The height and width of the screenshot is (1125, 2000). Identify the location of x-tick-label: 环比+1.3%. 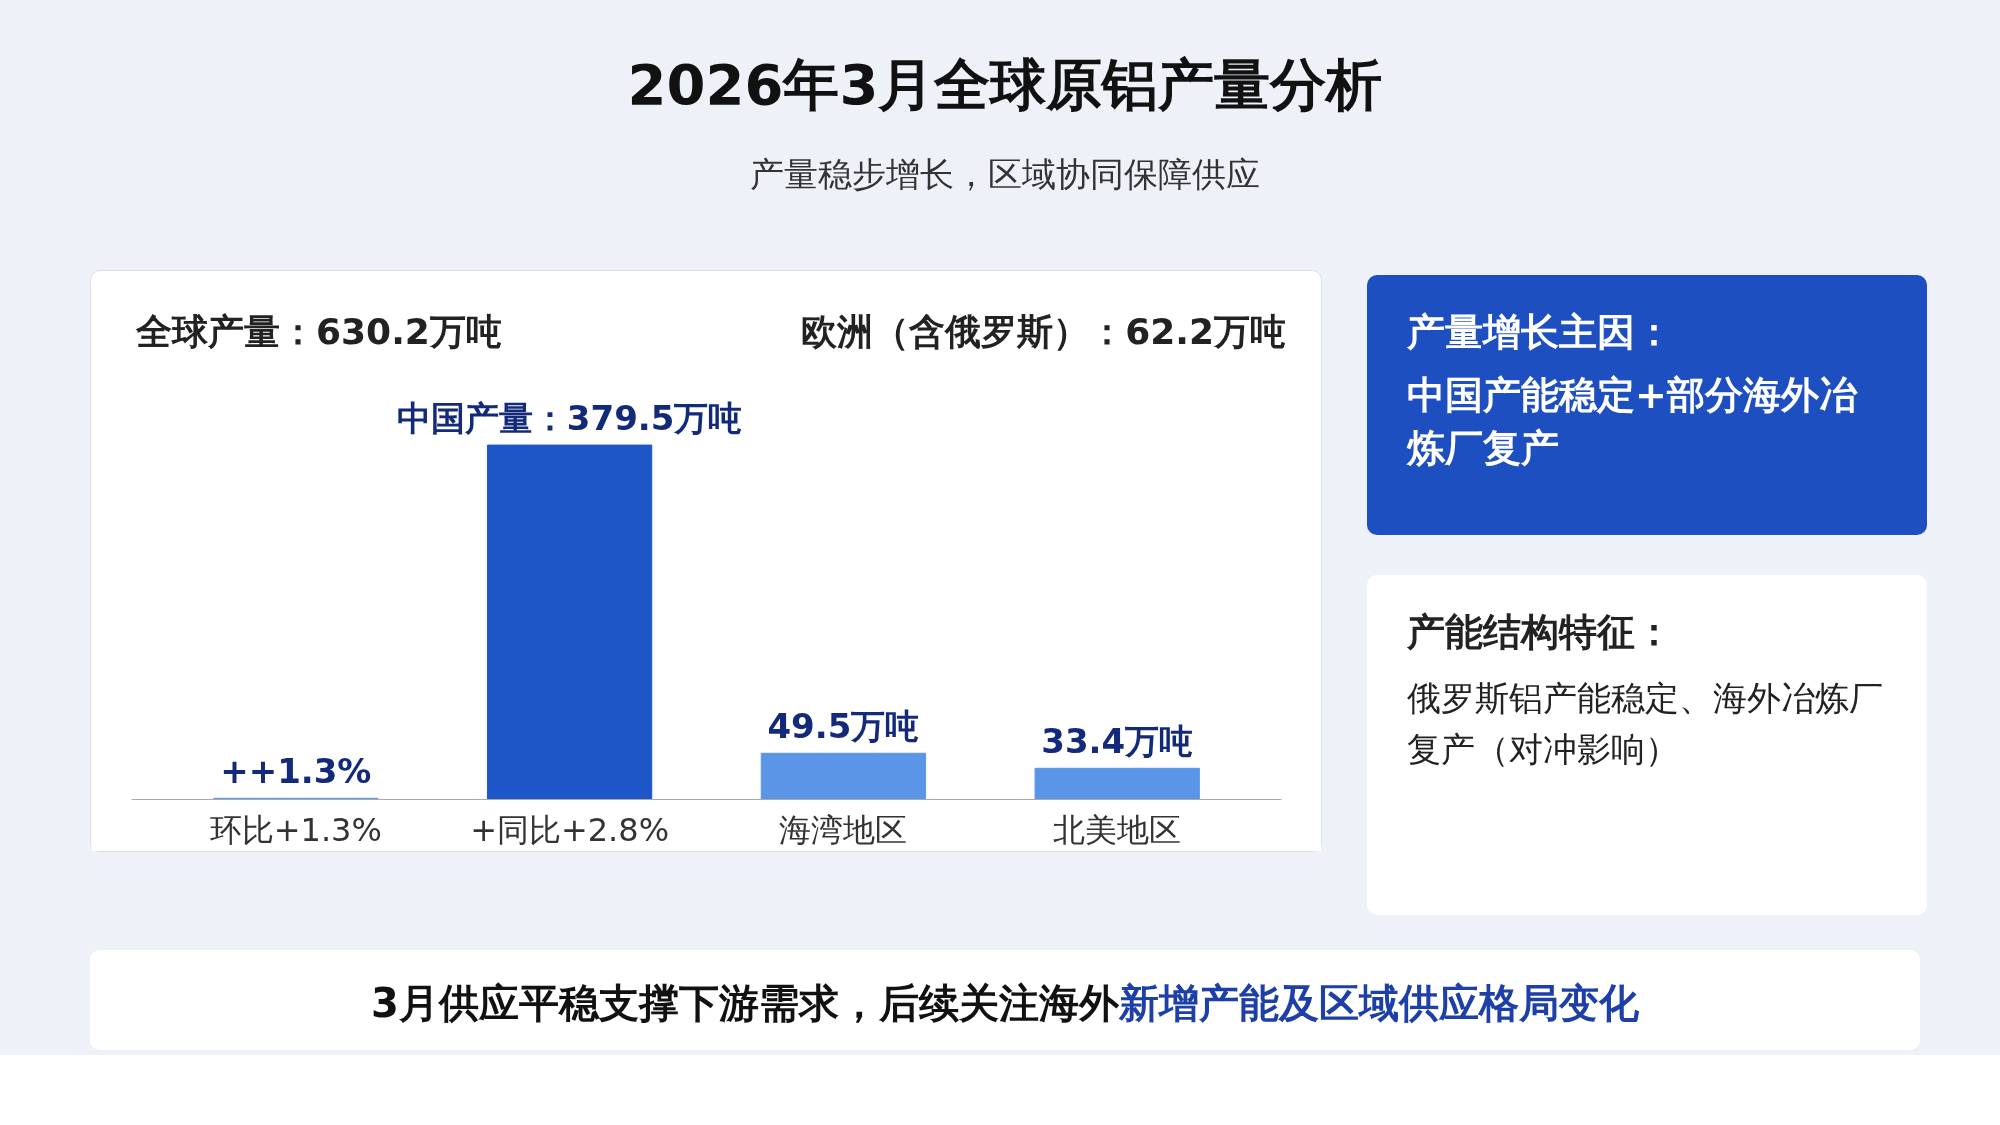
(295, 829).